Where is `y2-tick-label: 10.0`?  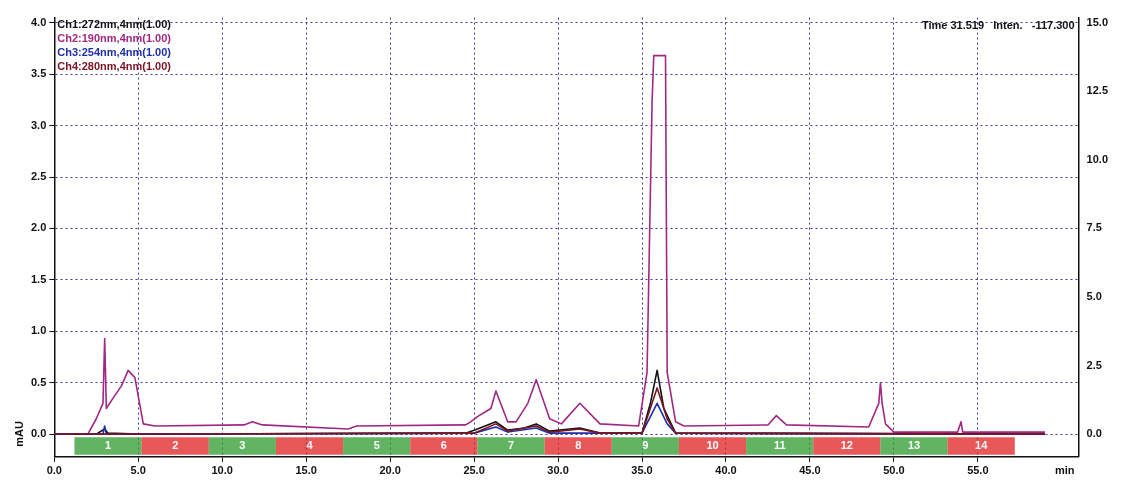
y2-tick-label: 10.0 is located at coordinates (1097, 158).